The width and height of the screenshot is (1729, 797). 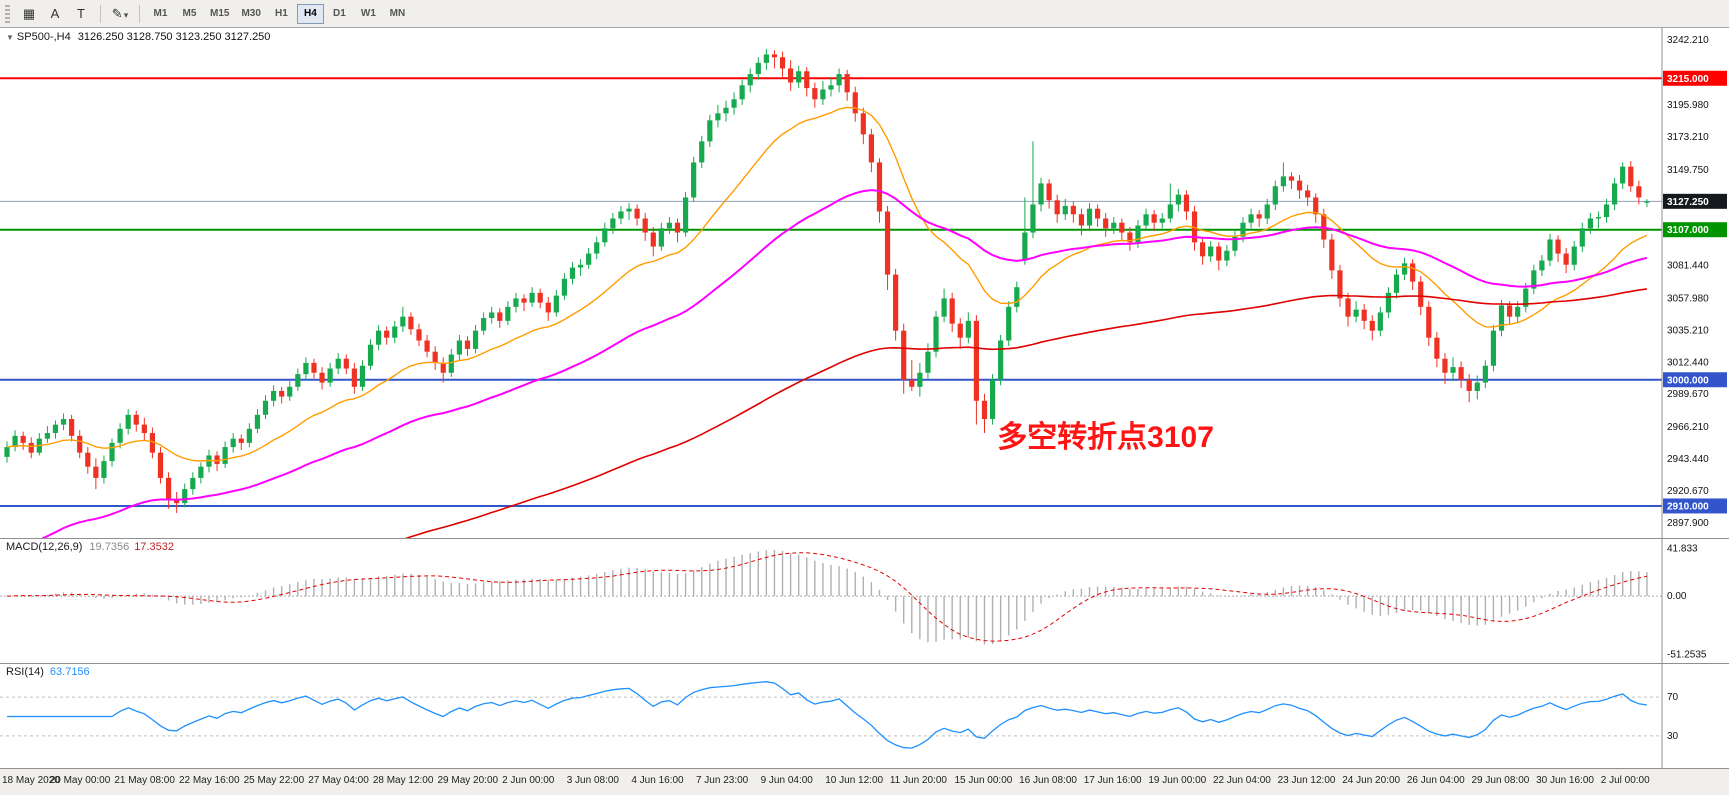 What do you see at coordinates (403, 780) in the screenshot?
I see `time-label: 28 May 12:00` at bounding box center [403, 780].